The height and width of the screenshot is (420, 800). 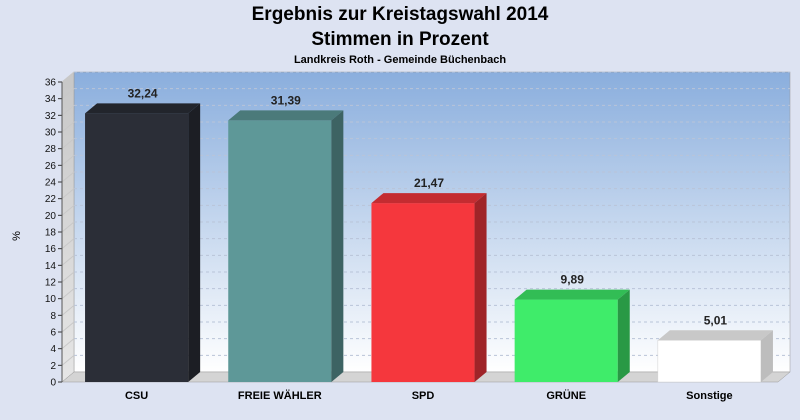 What do you see at coordinates (51, 116) in the screenshot?
I see `y-tick-label: 32` at bounding box center [51, 116].